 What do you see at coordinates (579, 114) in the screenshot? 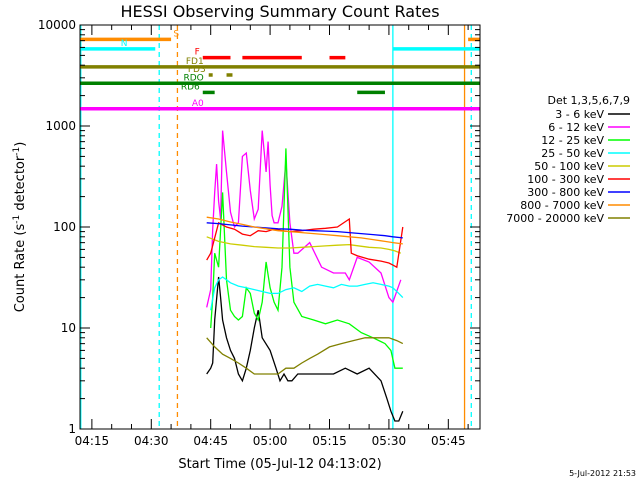
I see `legend-label-0: 3 - 6 keV` at bounding box center [579, 114].